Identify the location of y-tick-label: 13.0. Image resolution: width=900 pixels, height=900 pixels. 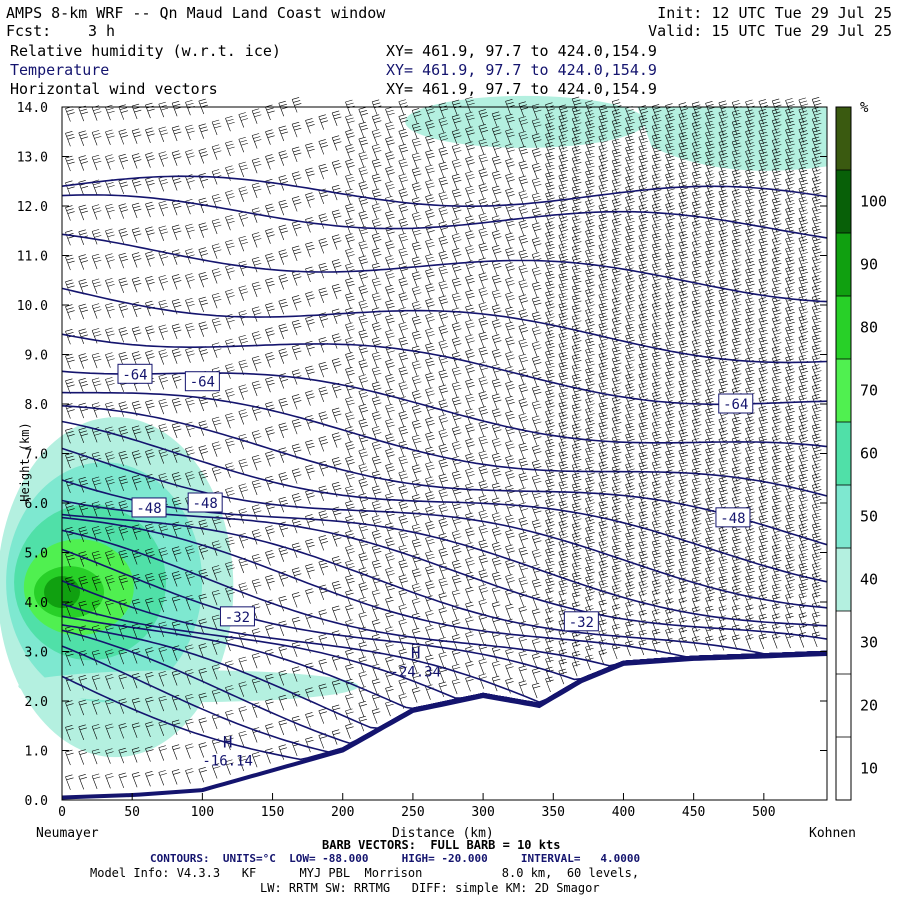
(32, 158).